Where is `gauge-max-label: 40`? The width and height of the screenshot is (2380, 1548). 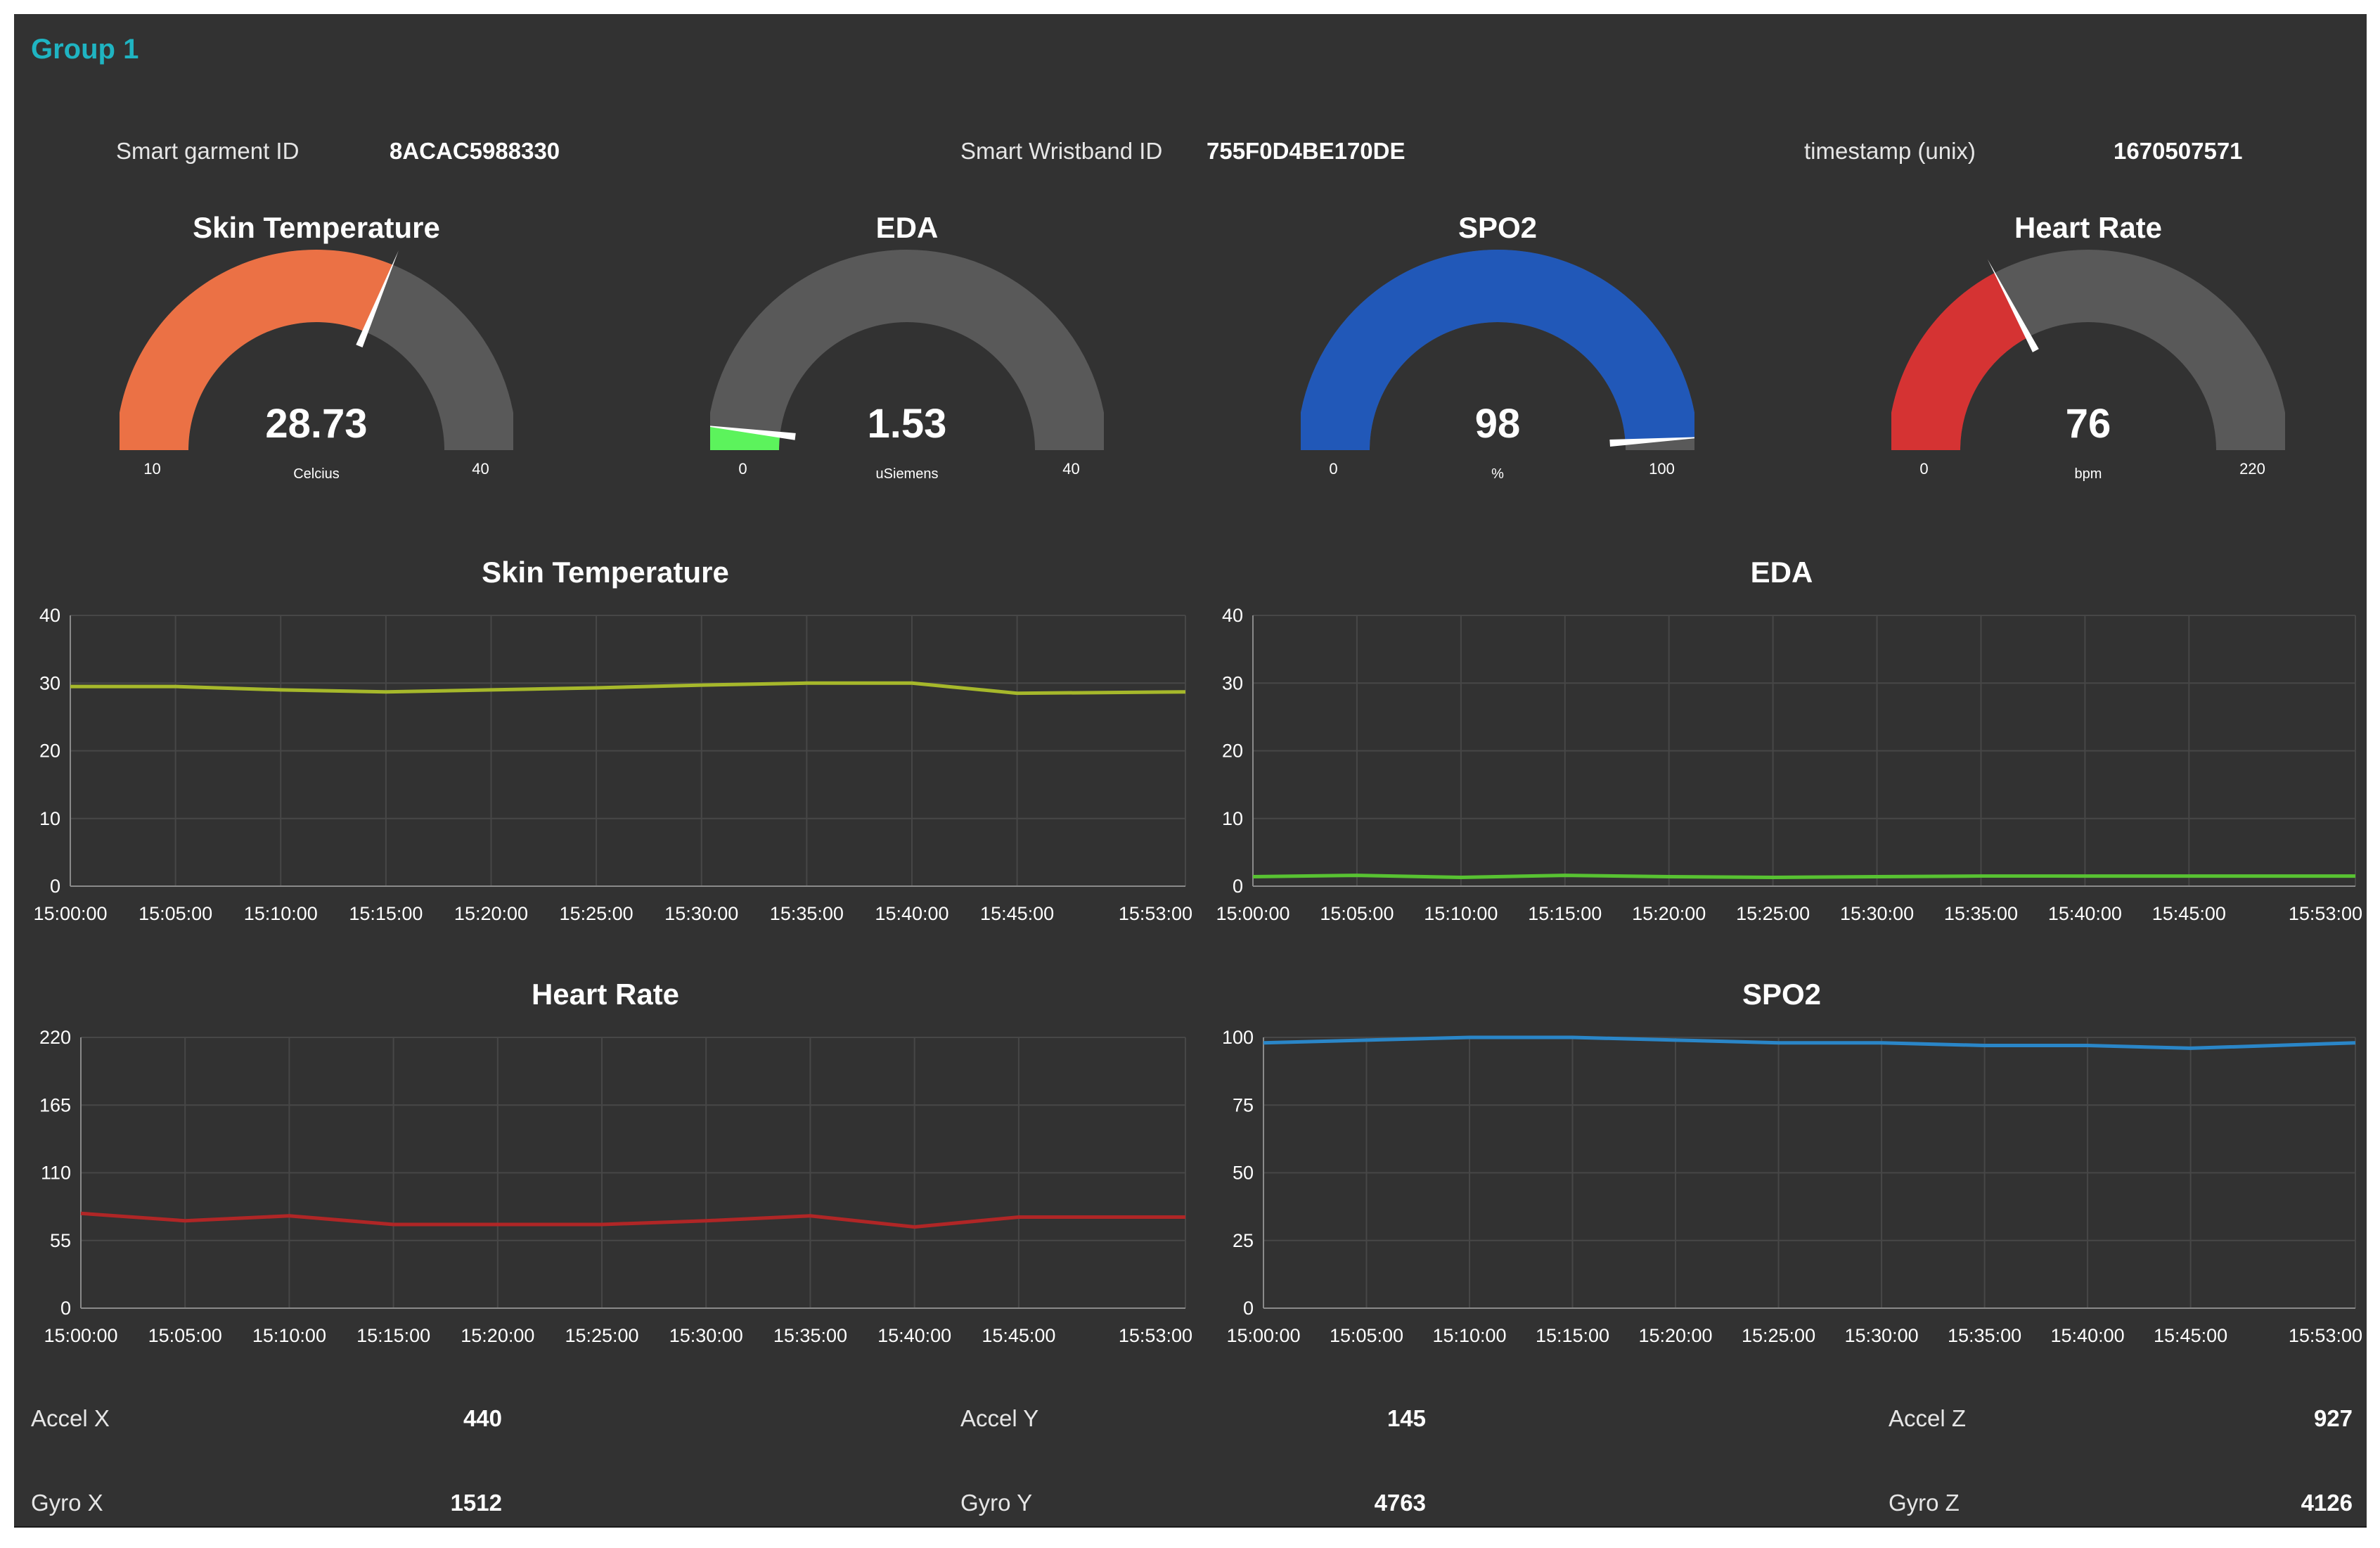
gauge-max-label: 40 is located at coordinates (481, 469).